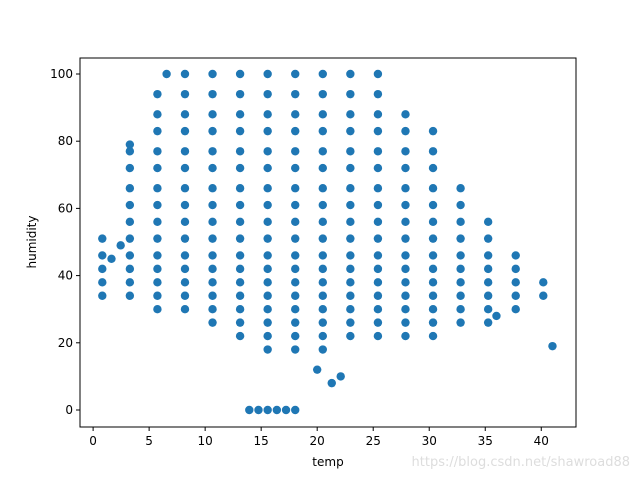  I want to click on x-tick-label: 5, so click(149, 441).